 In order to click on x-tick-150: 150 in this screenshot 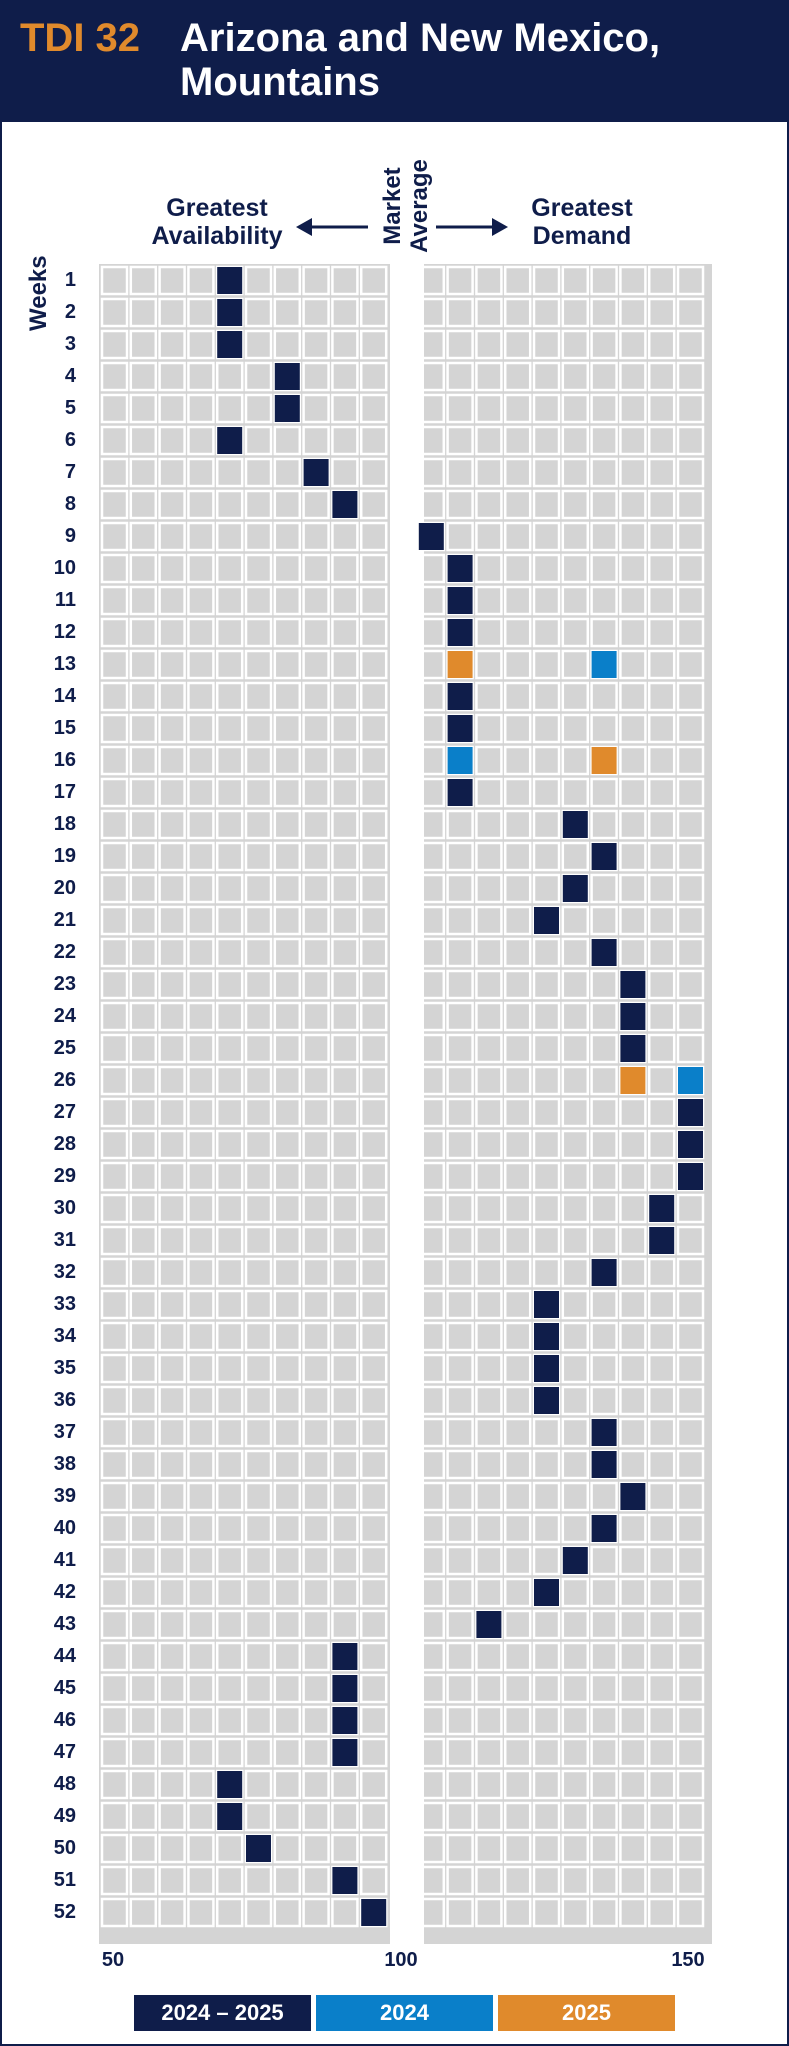, I will do `click(688, 1960)`.